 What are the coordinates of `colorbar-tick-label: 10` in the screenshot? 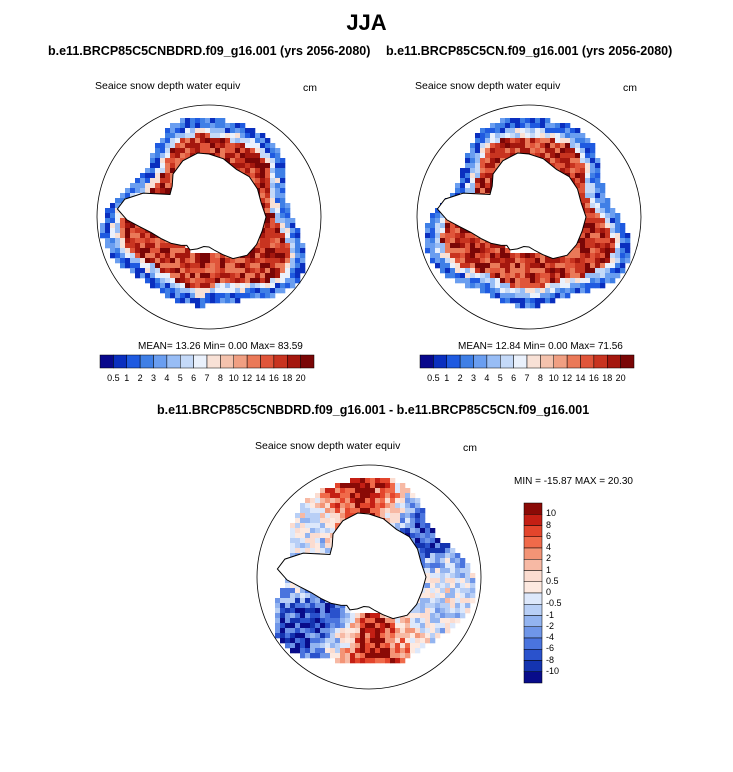 It's located at (551, 513).